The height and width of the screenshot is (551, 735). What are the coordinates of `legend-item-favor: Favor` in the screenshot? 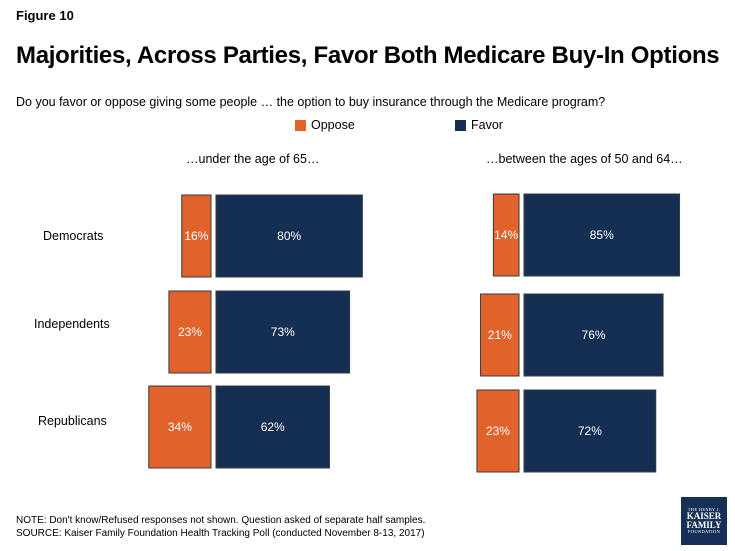 It's located at (479, 125).